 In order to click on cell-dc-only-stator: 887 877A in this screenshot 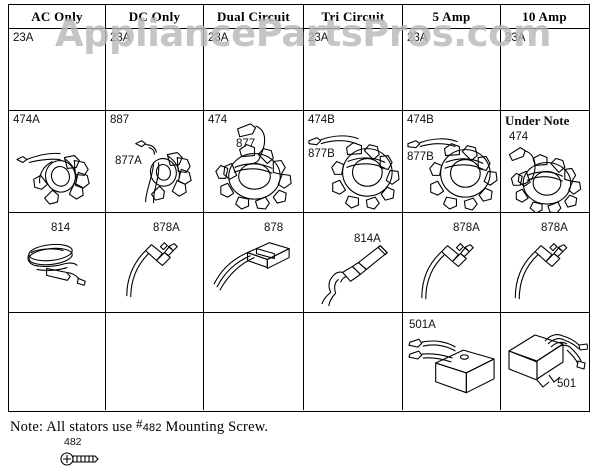, I will do `click(155, 161)`.